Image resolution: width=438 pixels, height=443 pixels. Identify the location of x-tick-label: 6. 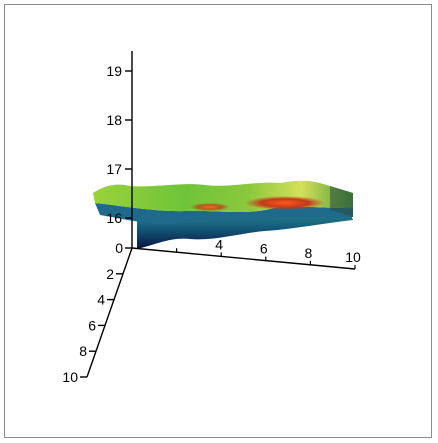
(264, 249).